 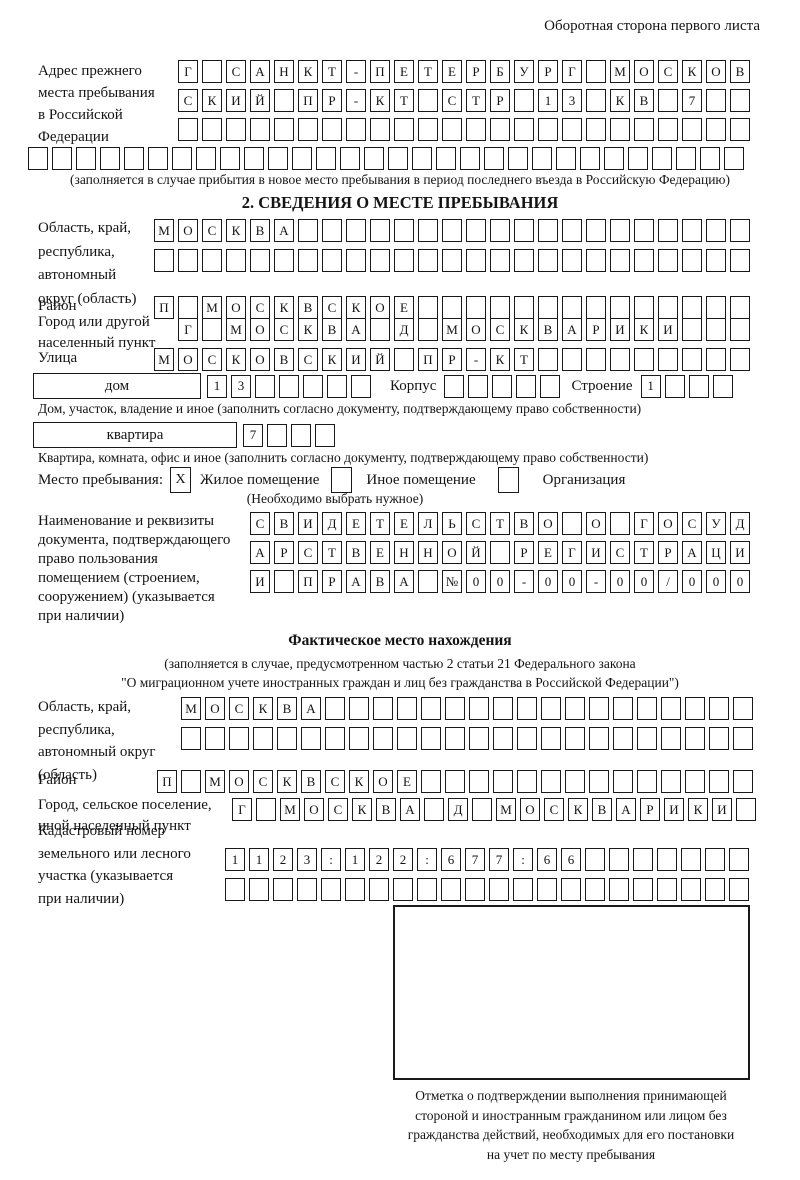 What do you see at coordinates (500, 71) in the screenshot?
I see `form-cell: Б` at bounding box center [500, 71].